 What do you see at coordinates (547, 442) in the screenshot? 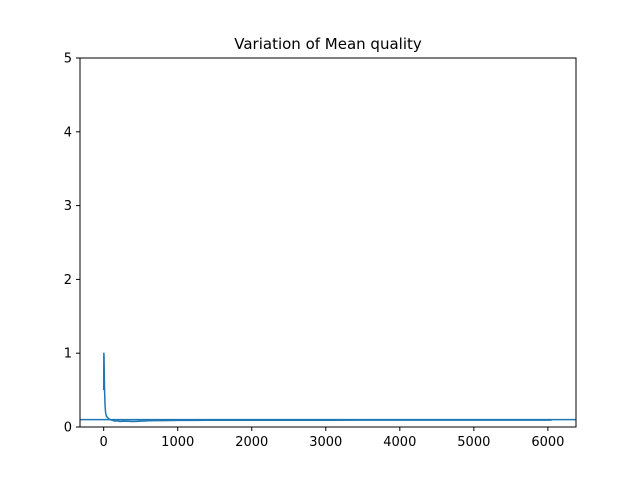
I see `x-tick-label: 6000` at bounding box center [547, 442].